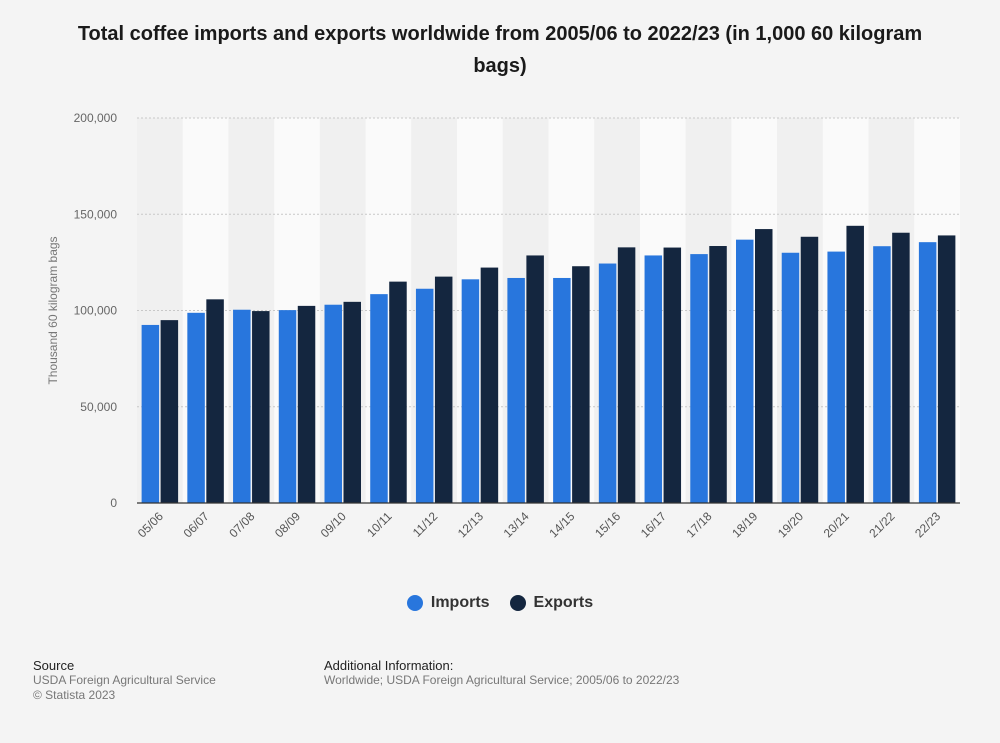  I want to click on x-tick-label: 11/12, so click(425, 524).